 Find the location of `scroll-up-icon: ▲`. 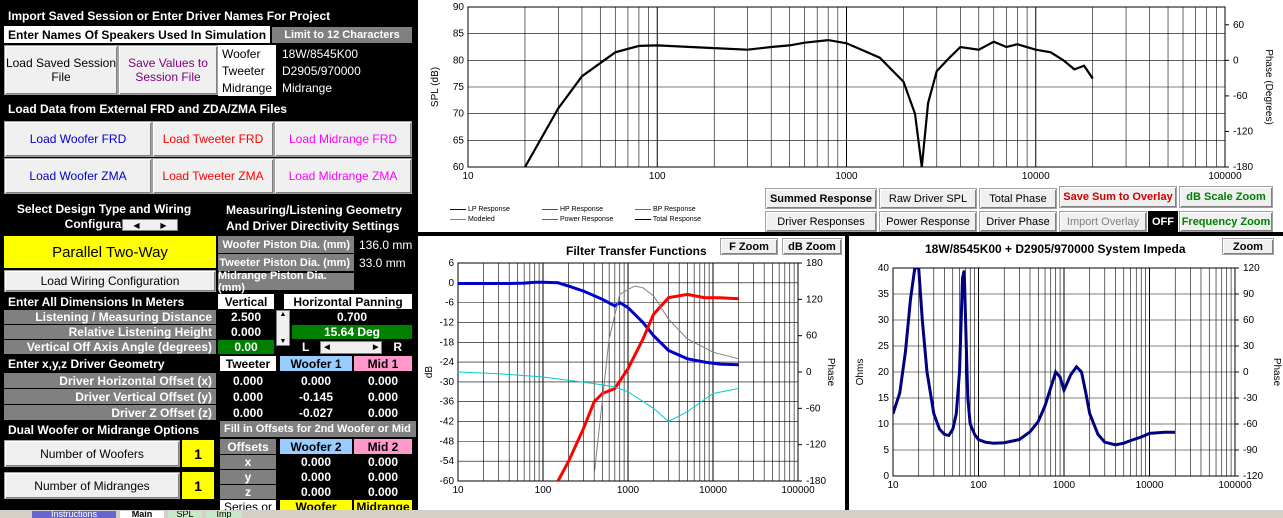

scroll-up-icon: ▲ is located at coordinates (283, 314).